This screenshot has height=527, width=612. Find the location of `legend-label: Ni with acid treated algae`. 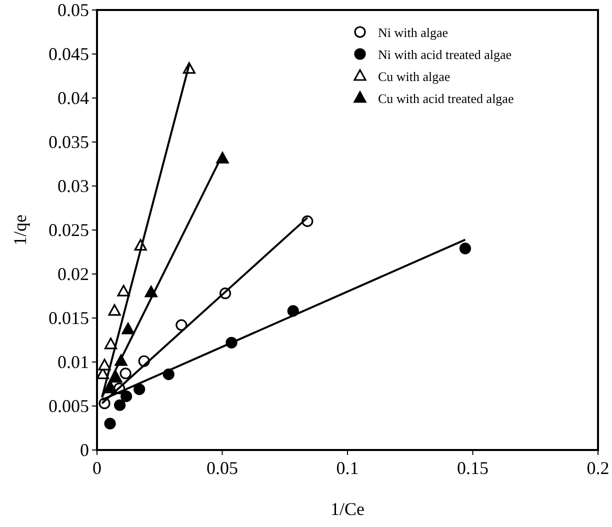

legend-label: Ni with acid treated algae is located at coordinates (445, 54).